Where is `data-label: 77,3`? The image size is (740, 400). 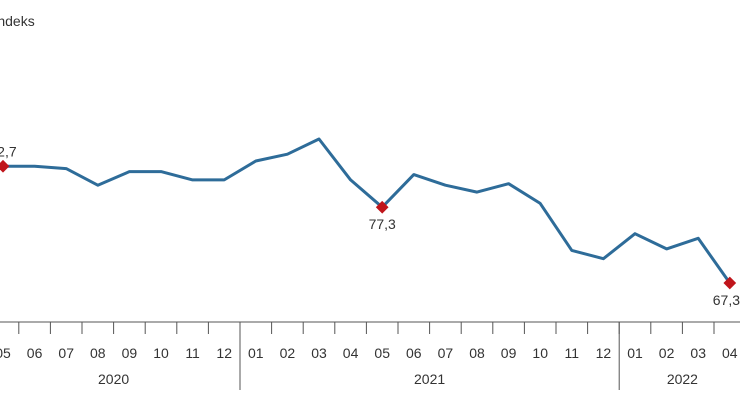
data-label: 77,3 is located at coordinates (382, 224).